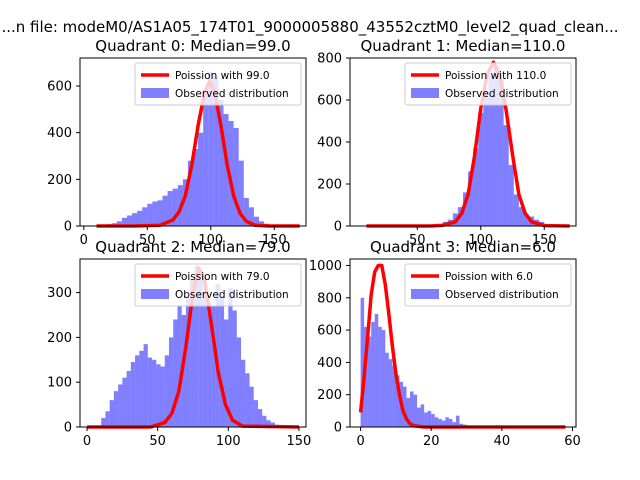 This screenshot has height=480, width=640. What do you see at coordinates (431, 441) in the screenshot?
I see `x-tick-label: 20` at bounding box center [431, 441].